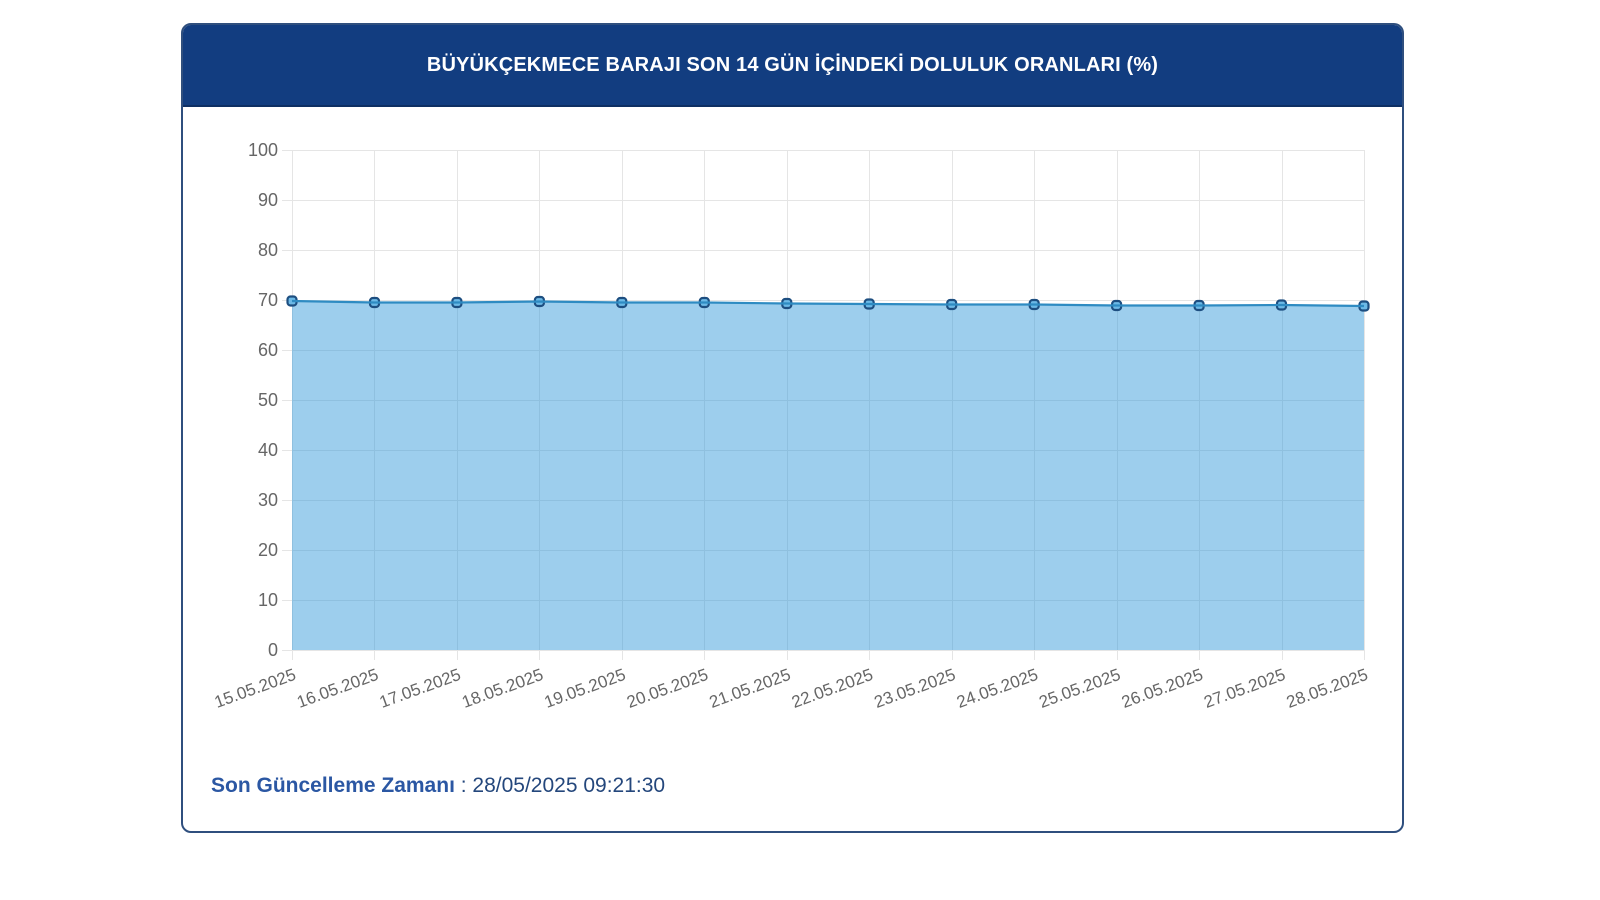 The image size is (1600, 900). Describe the element at coordinates (268, 550) in the screenshot. I see `svg-text: 20` at that location.